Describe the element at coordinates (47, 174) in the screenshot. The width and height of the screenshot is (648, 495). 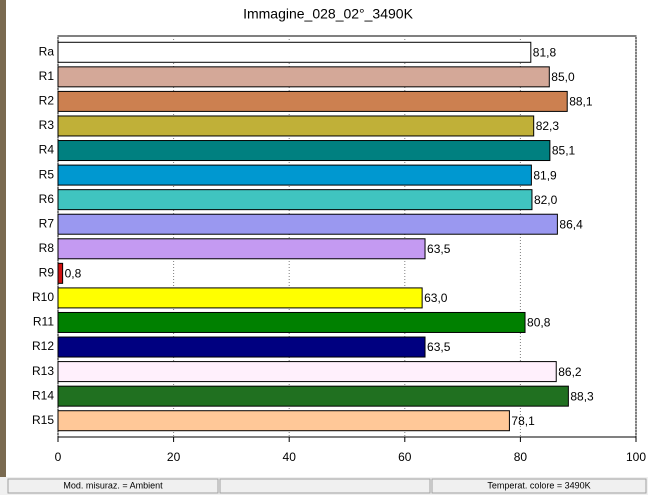
I see `y-tick-label: R5` at that location.